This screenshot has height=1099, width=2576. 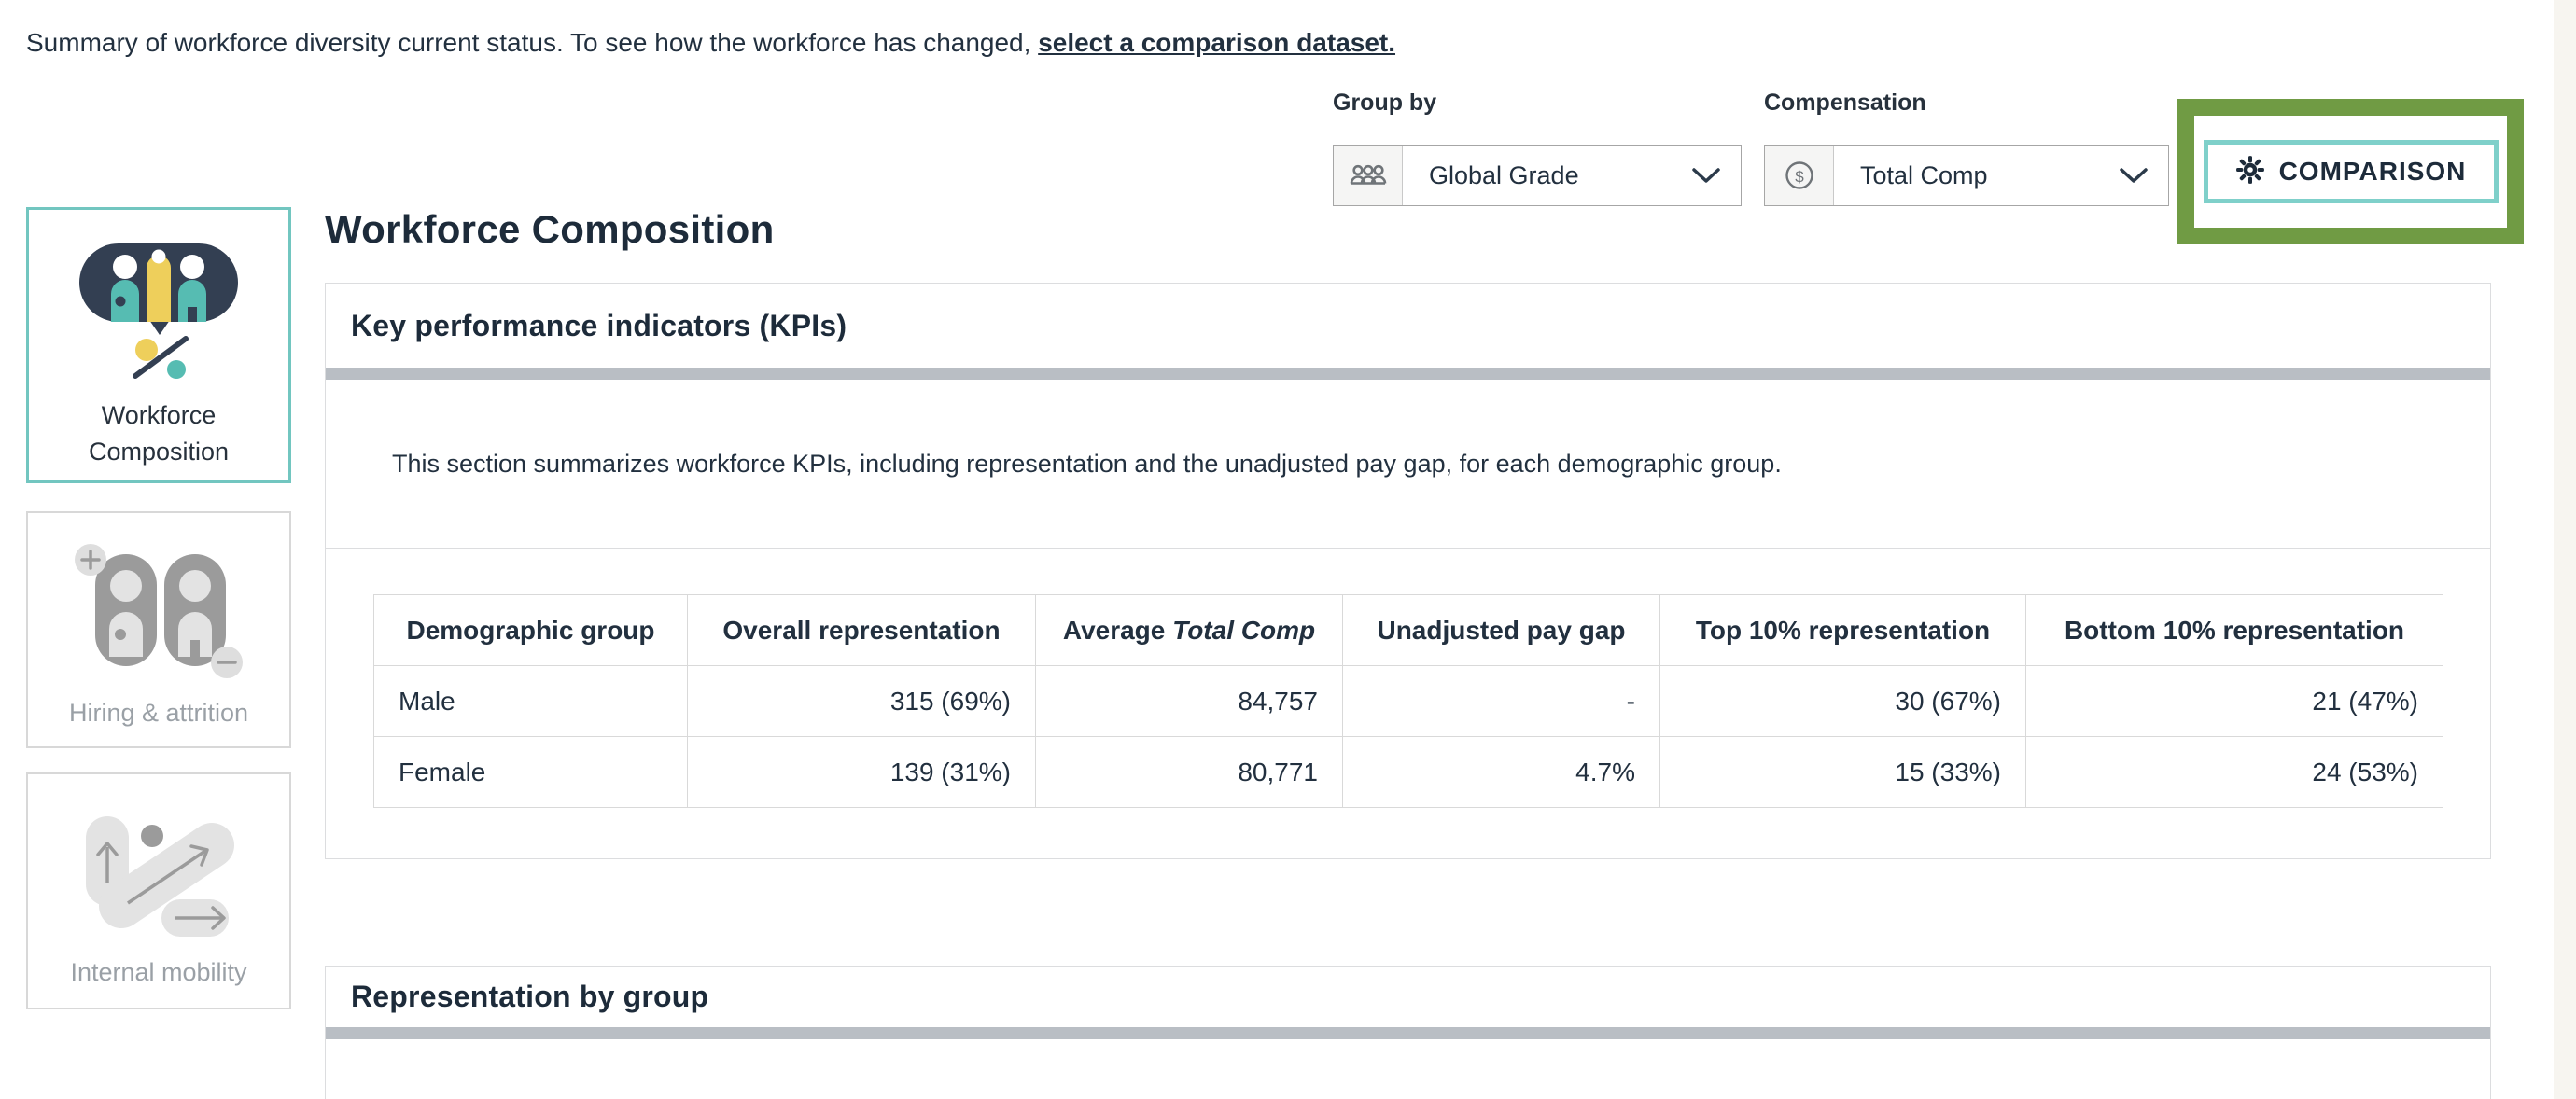 I want to click on sidebar-item-label: Workforce Composition, so click(x=159, y=433).